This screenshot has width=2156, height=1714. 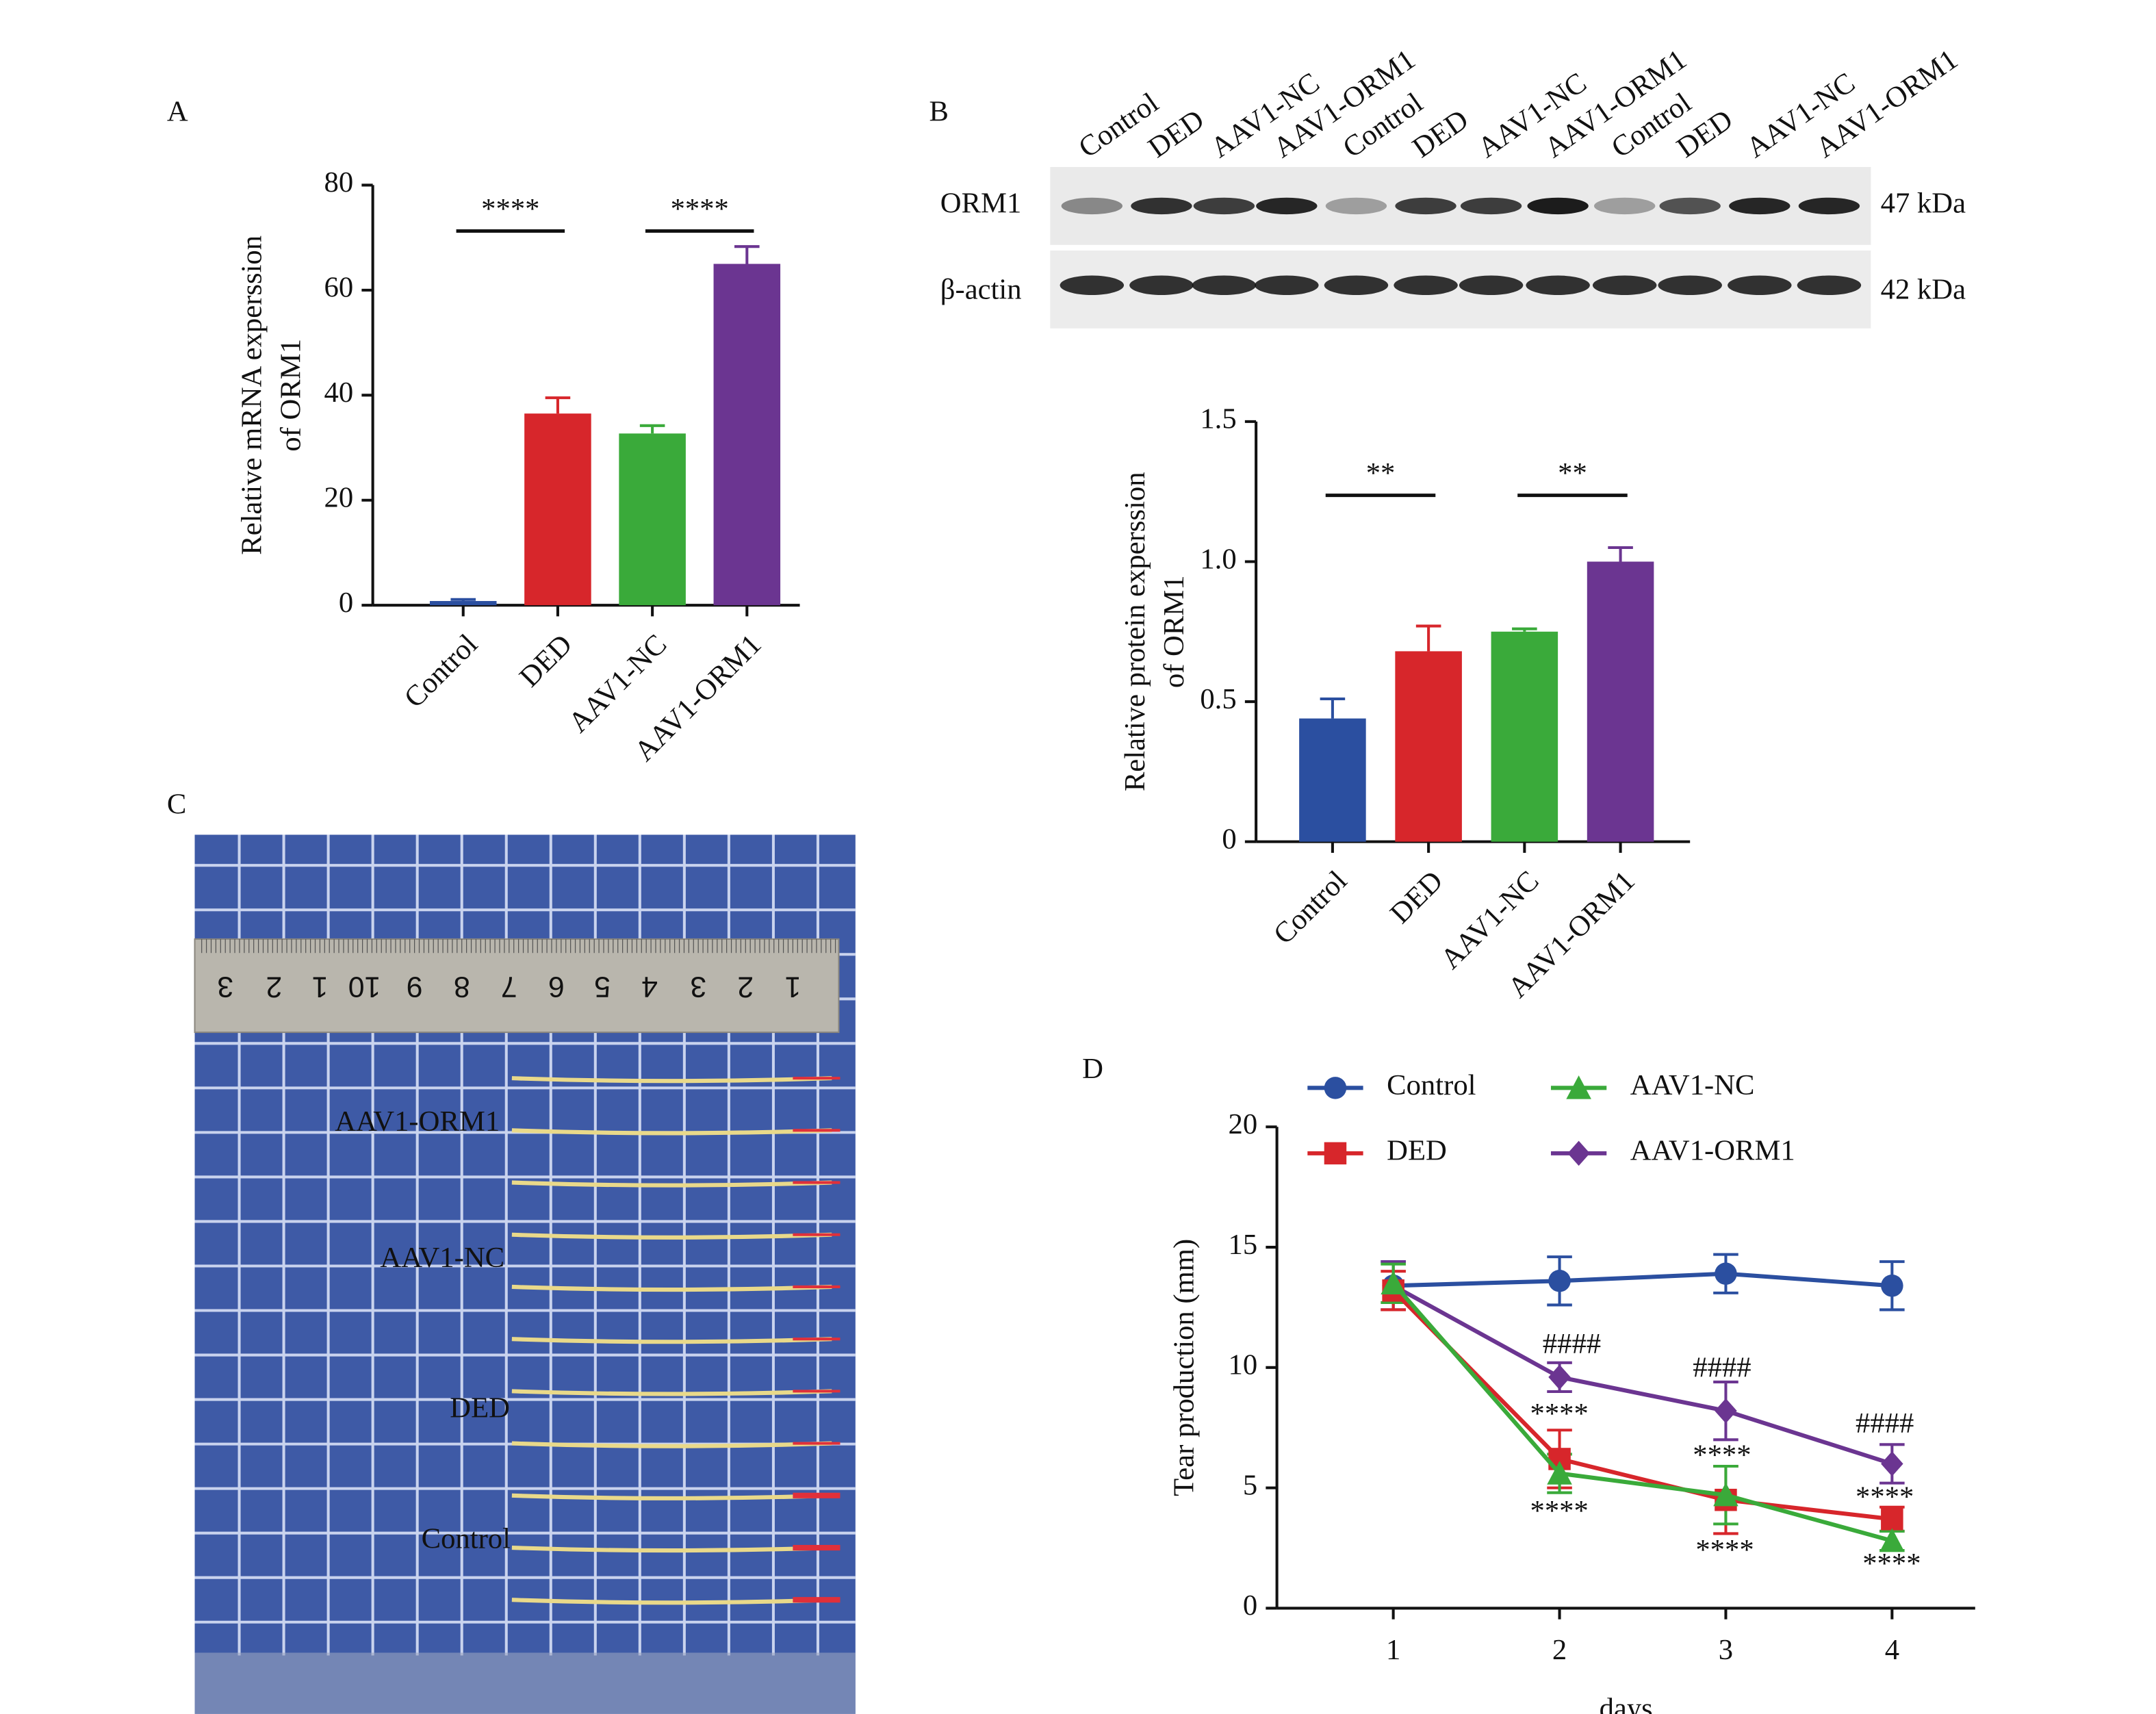 What do you see at coordinates (466, 1539) in the screenshot?
I see `group-label: Control` at bounding box center [466, 1539].